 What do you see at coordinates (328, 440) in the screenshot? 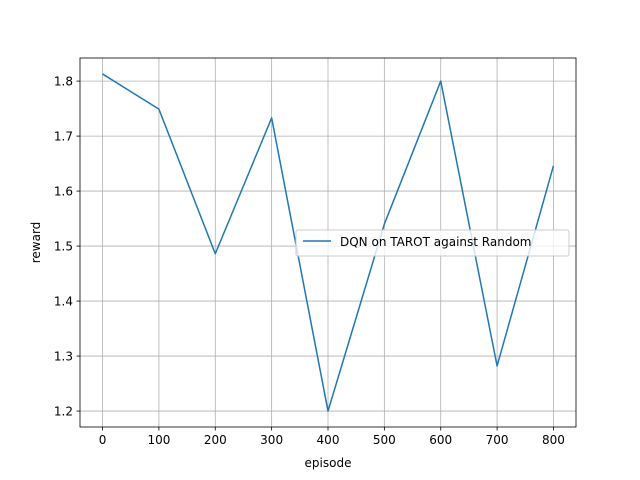
I see `x-tick-label: 400` at bounding box center [328, 440].